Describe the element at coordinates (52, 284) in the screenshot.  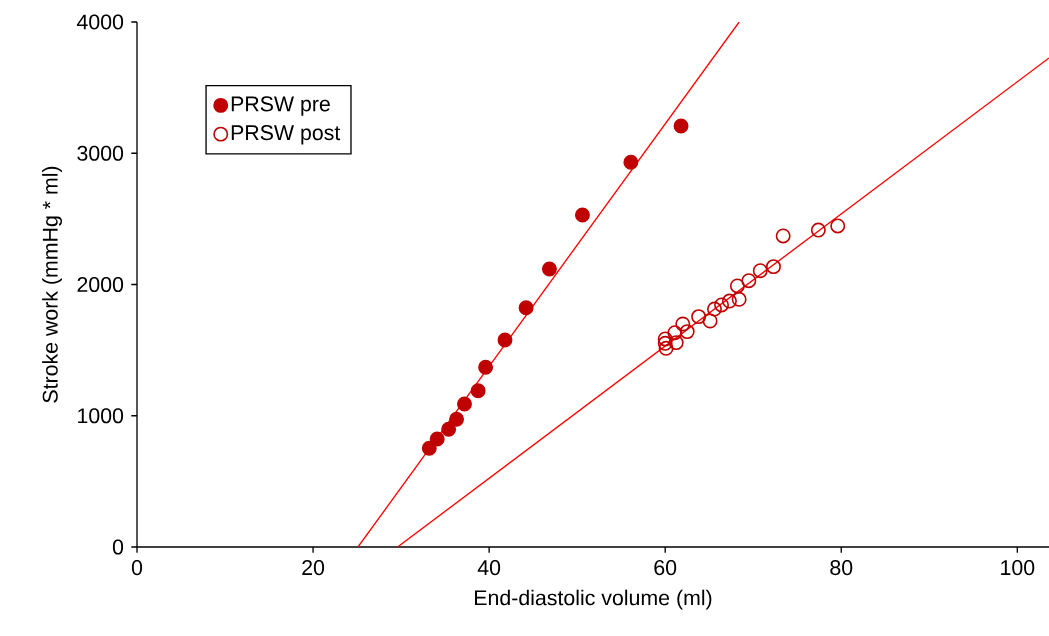
I see `y-axis-title: Stroke work (mmHg * ml)` at that location.